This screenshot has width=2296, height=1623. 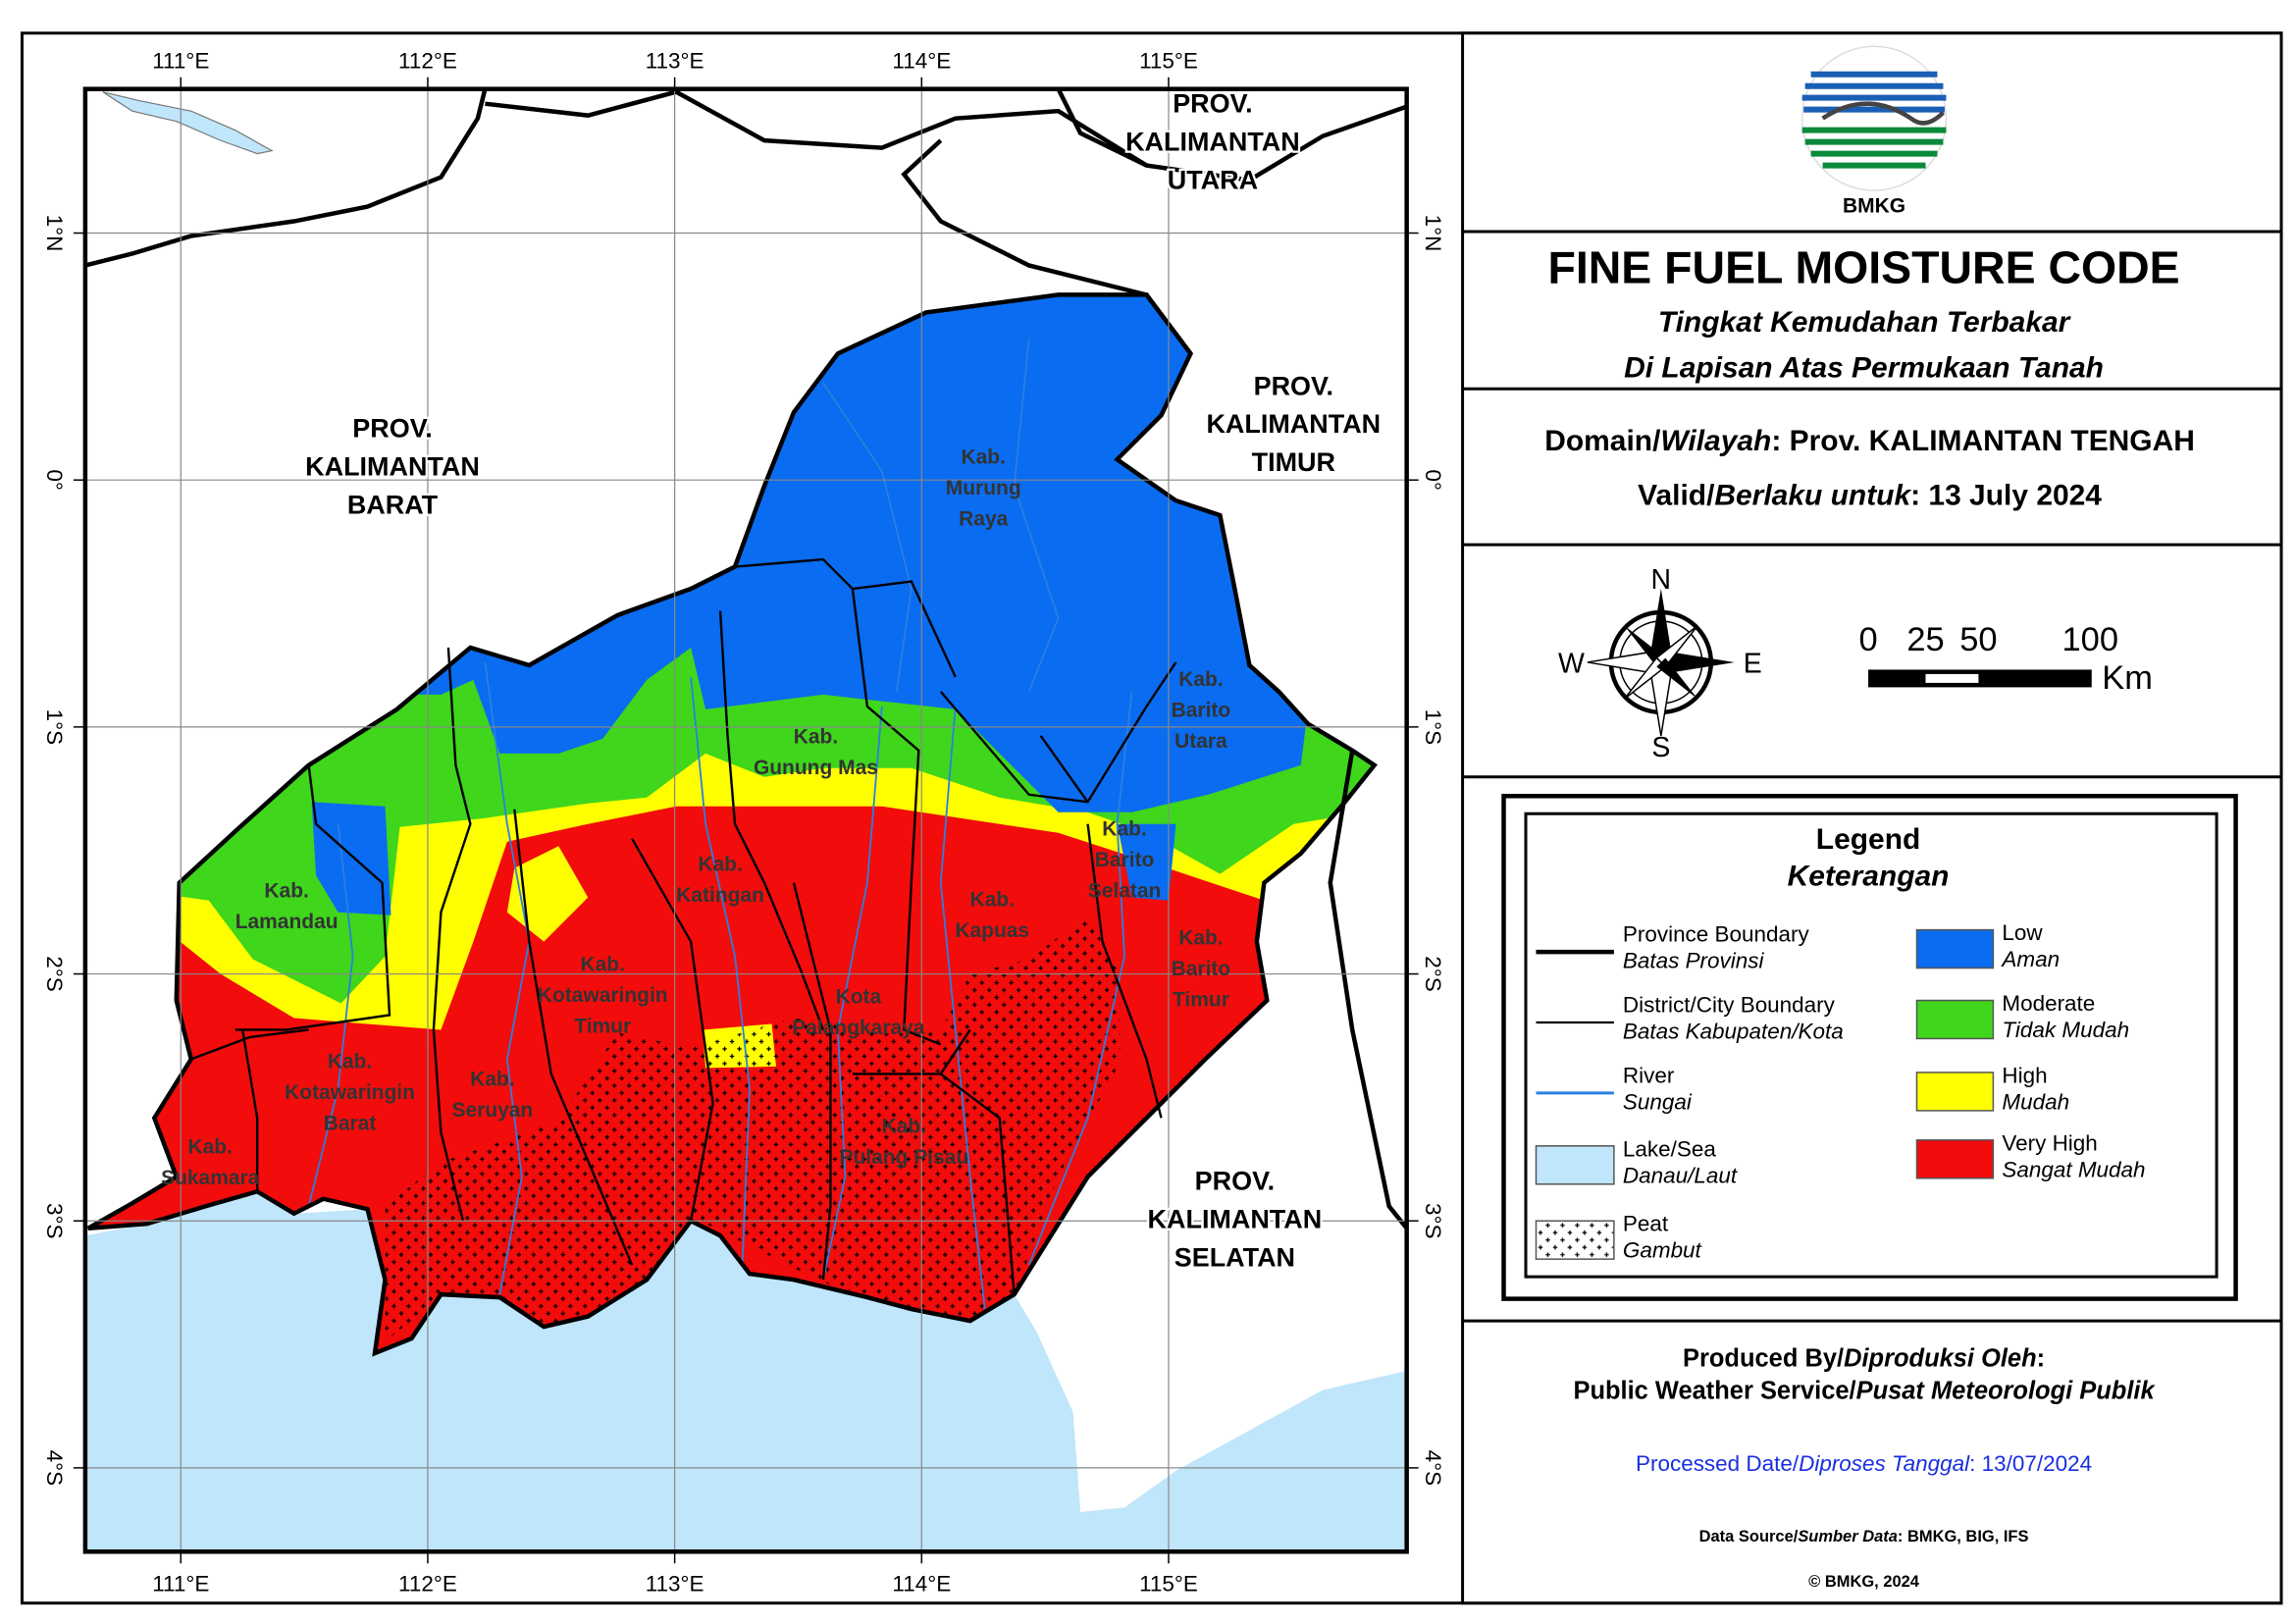 What do you see at coordinates (2127, 678) in the screenshot?
I see `scale-unit: Km` at bounding box center [2127, 678].